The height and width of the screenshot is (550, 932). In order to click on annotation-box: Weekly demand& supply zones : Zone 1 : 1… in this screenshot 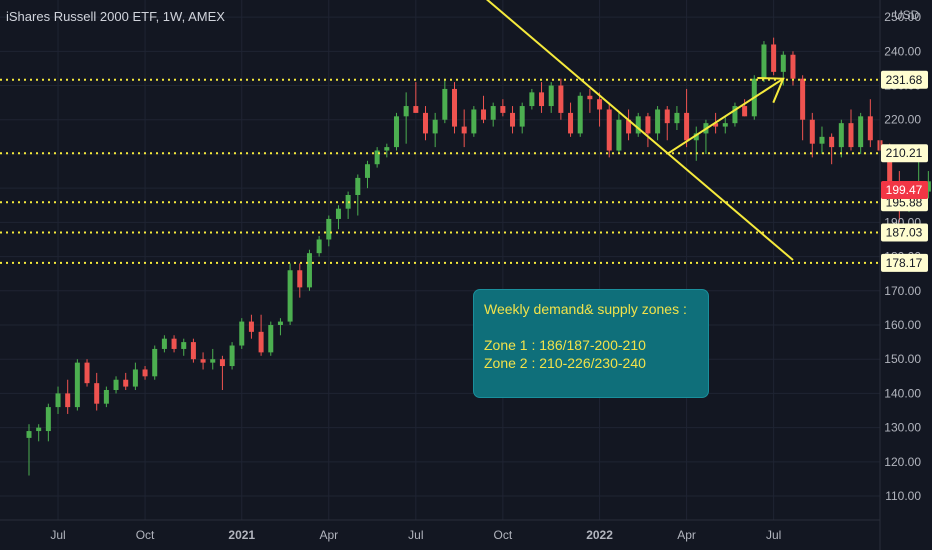, I will do `click(591, 343)`.